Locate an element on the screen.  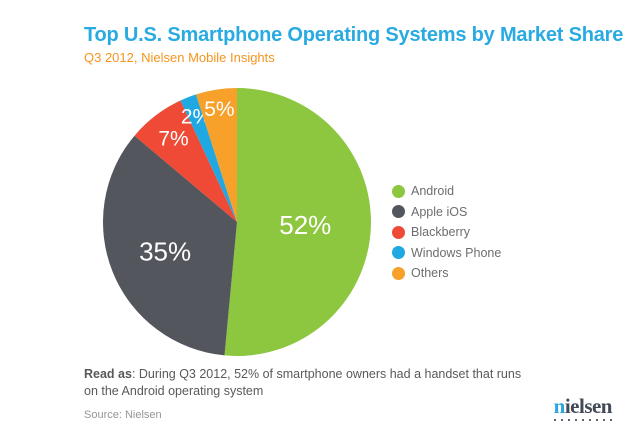
pie-label-apple-ios: 35% is located at coordinates (165, 252).